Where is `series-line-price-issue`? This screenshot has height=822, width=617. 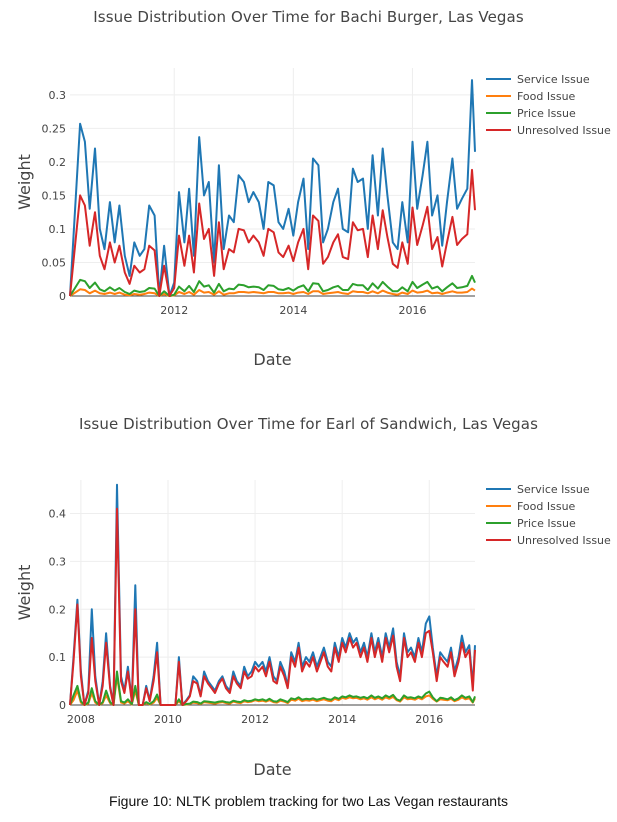 series-line-price-issue is located at coordinates (272, 285).